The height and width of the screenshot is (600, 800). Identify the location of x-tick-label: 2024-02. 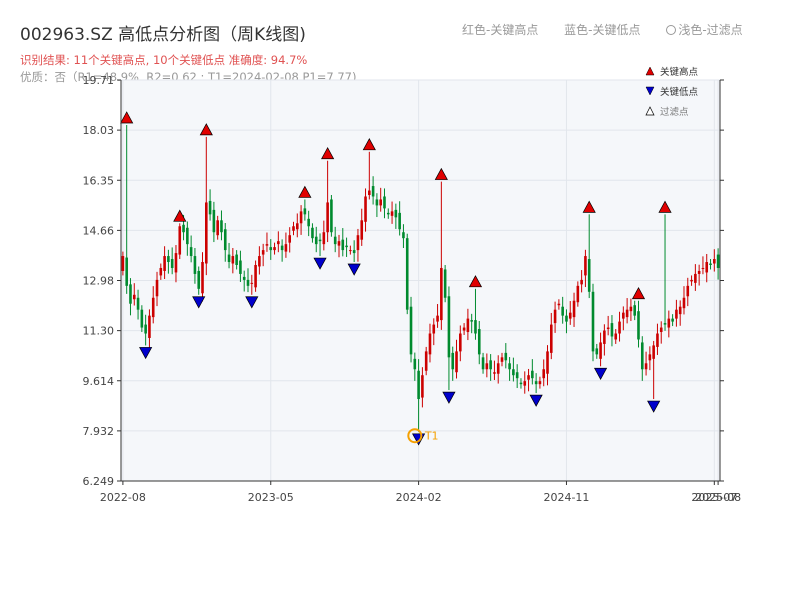
(419, 497).